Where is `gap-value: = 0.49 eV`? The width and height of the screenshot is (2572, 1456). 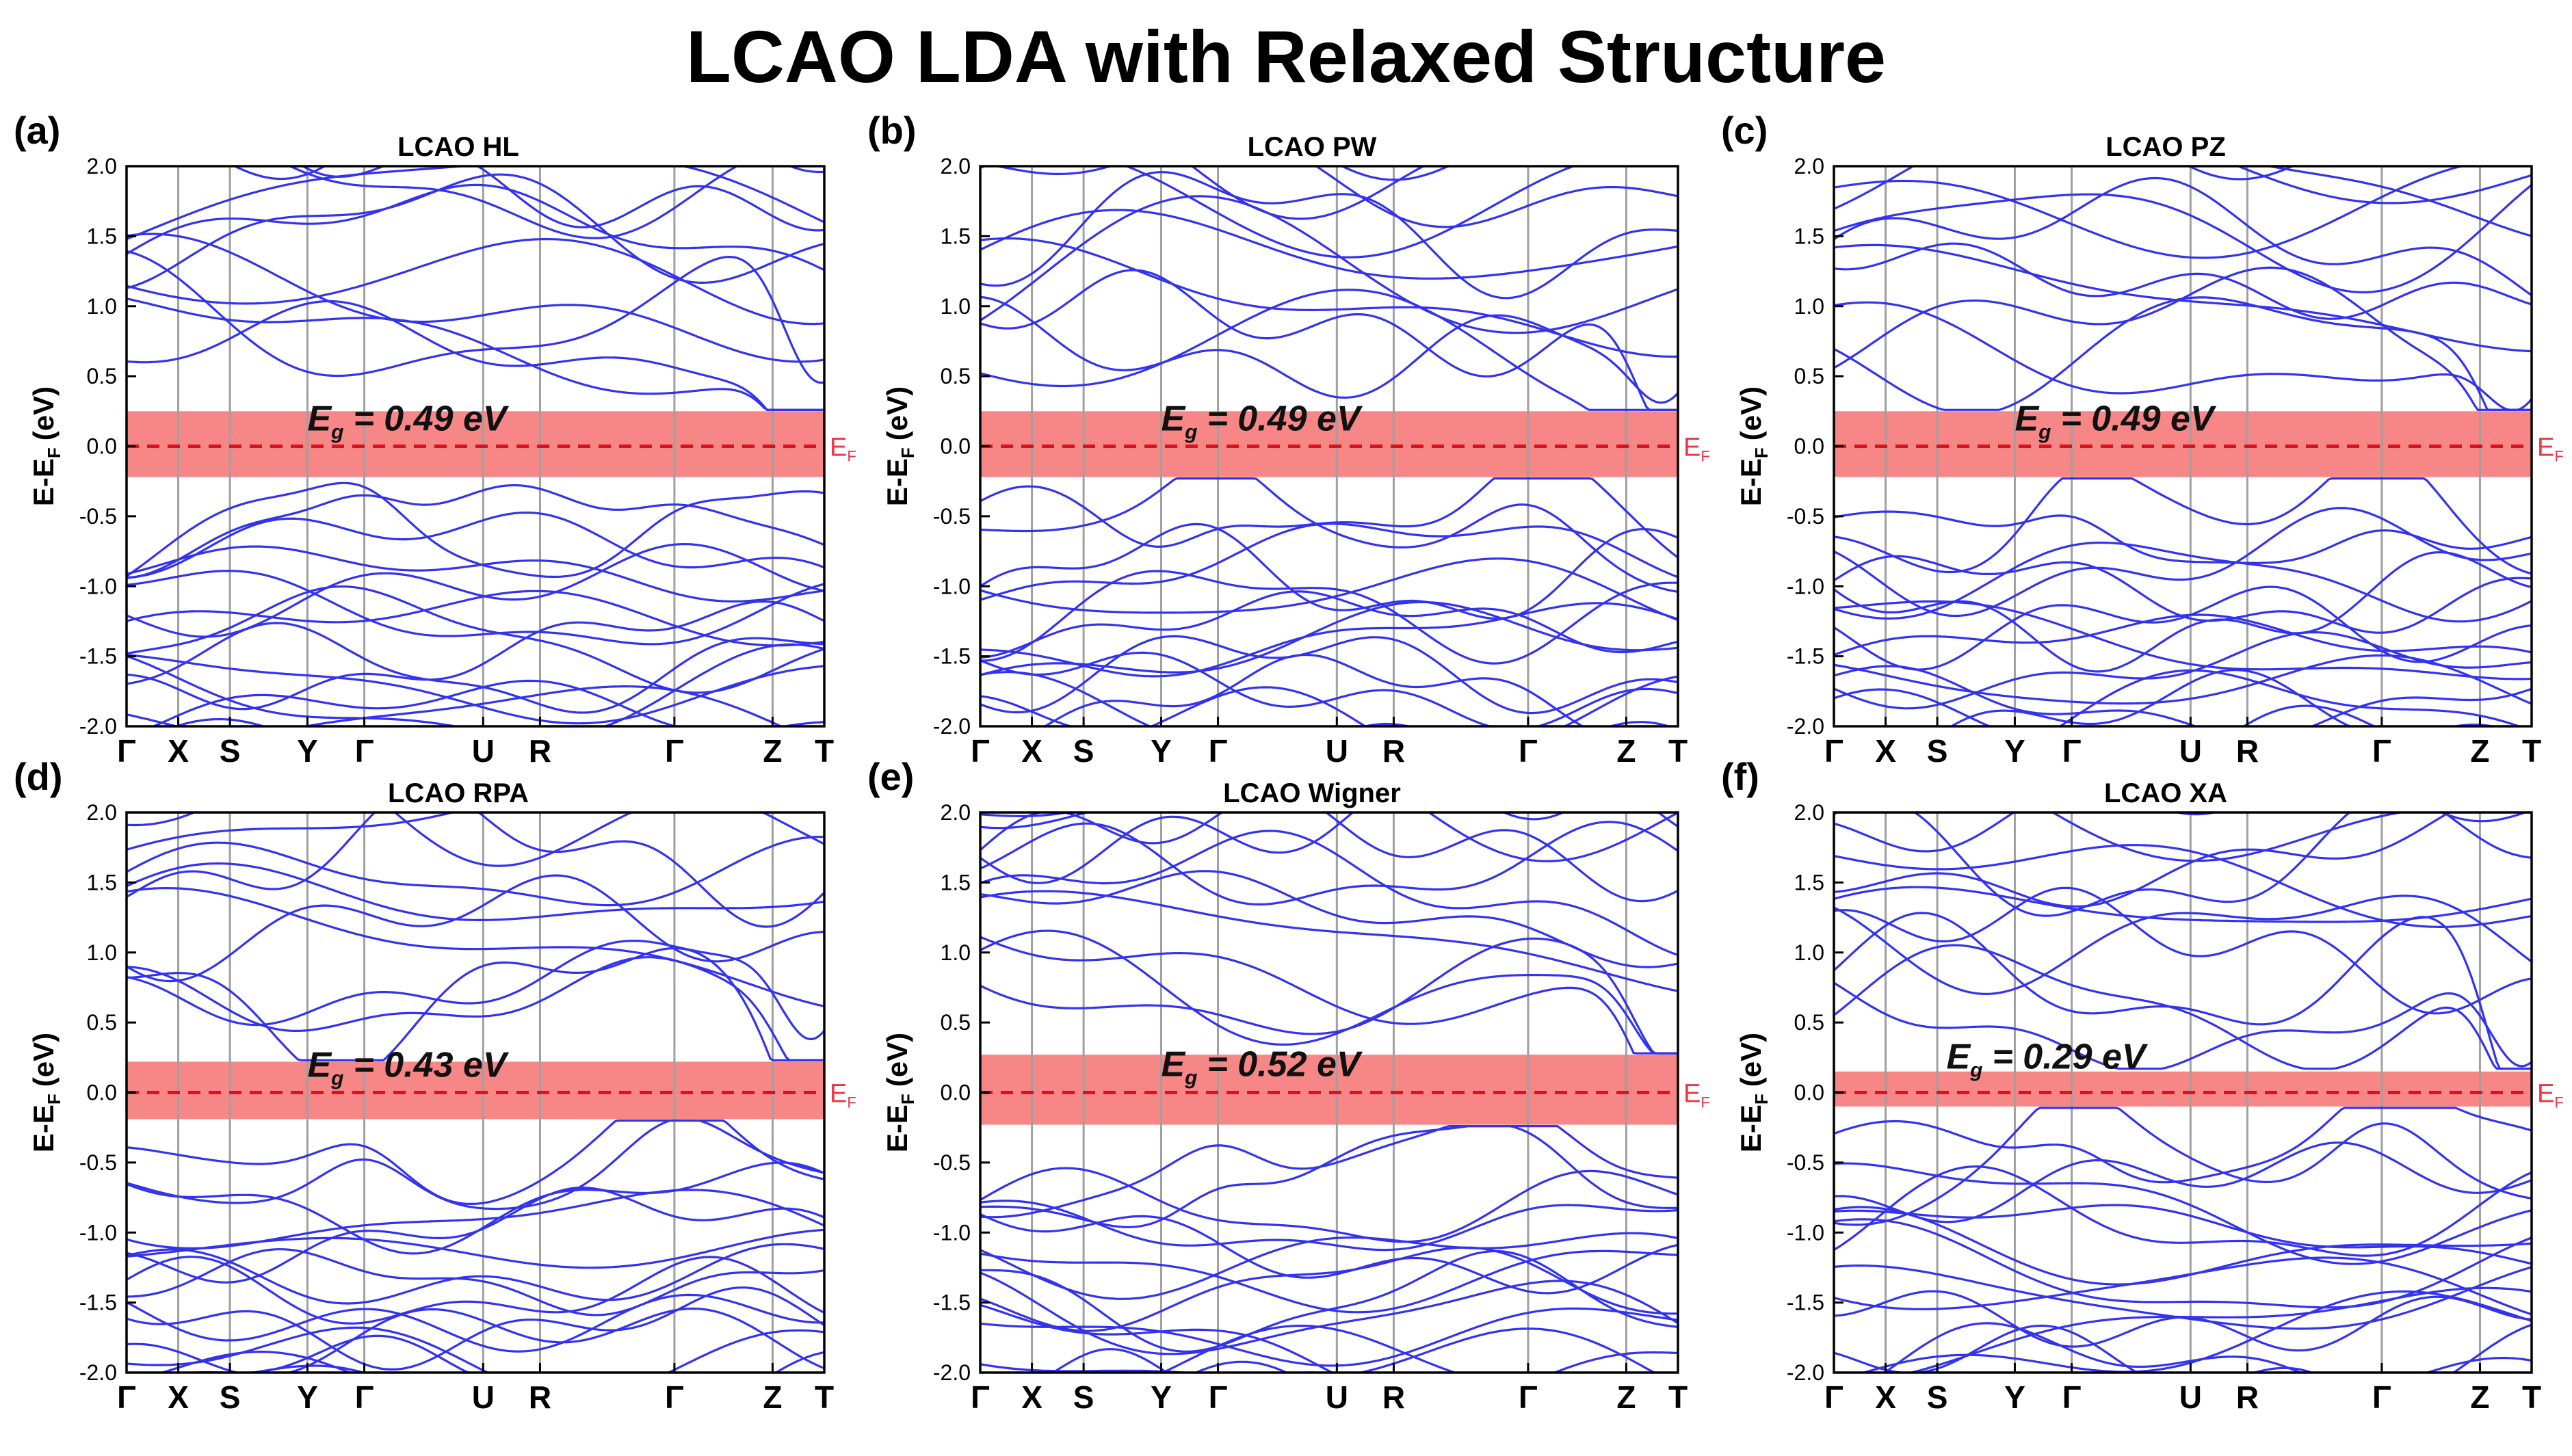
gap-value: = 0.49 eV is located at coordinates (2138, 418).